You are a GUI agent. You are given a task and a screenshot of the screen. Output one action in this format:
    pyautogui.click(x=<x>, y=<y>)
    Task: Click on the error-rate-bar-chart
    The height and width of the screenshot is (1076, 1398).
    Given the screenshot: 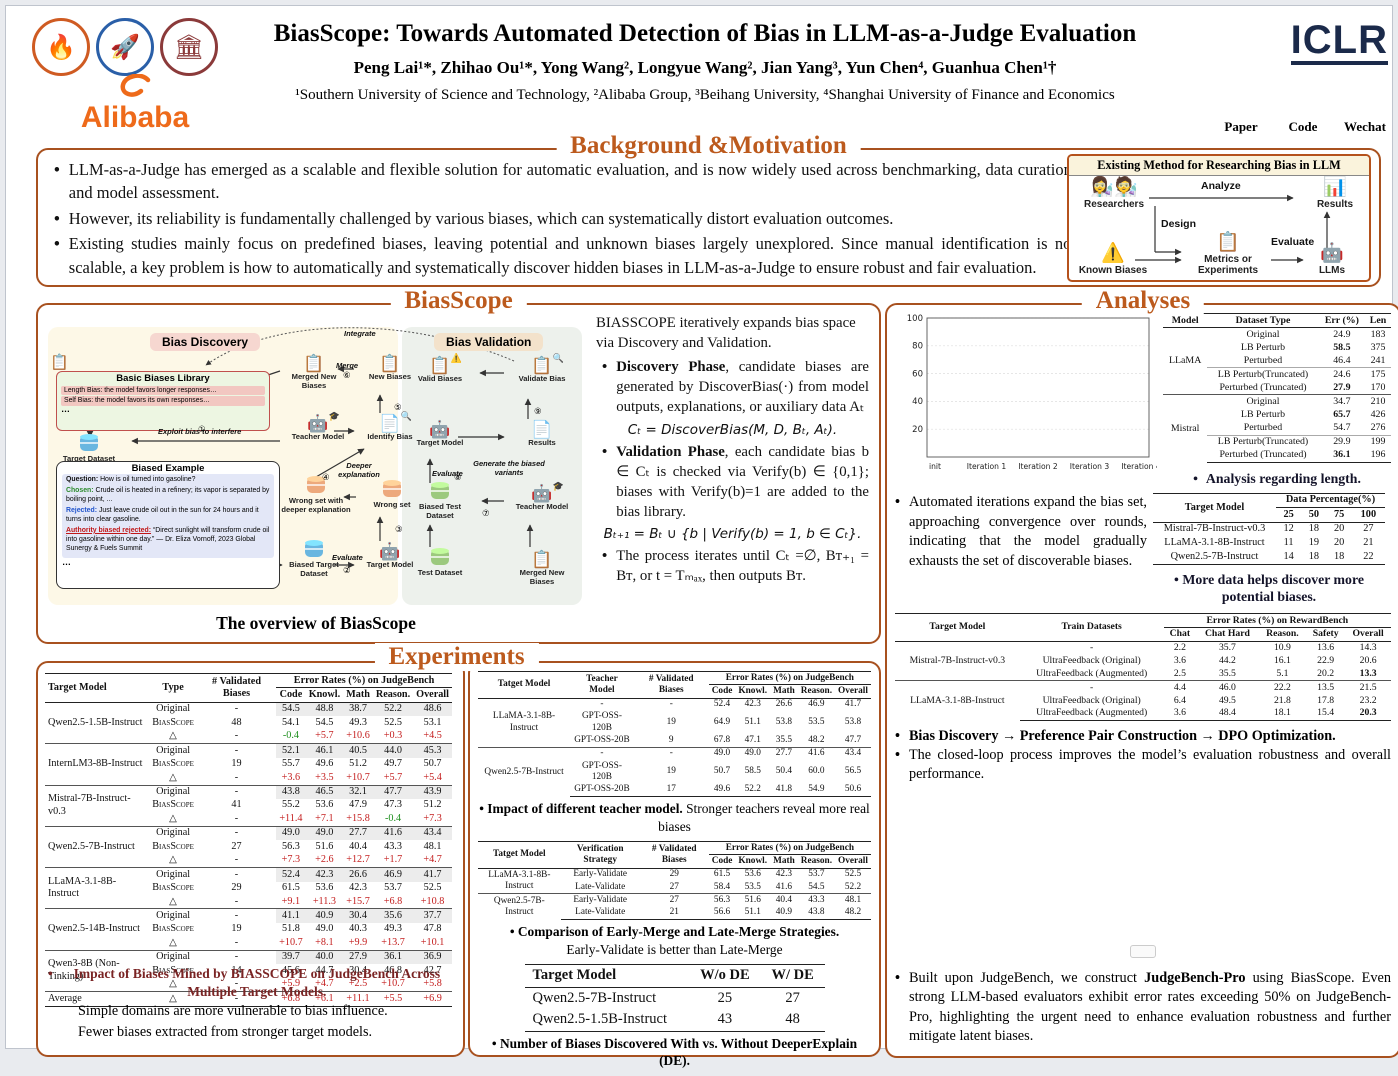 What is the action you would take?
    pyautogui.click(x=1143, y=875)
    